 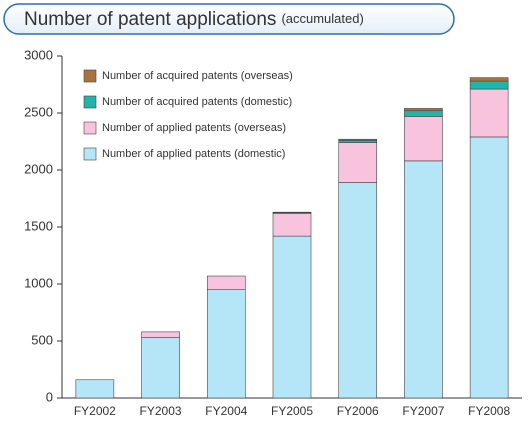 I want to click on y-tick-label: 0, so click(x=49, y=396).